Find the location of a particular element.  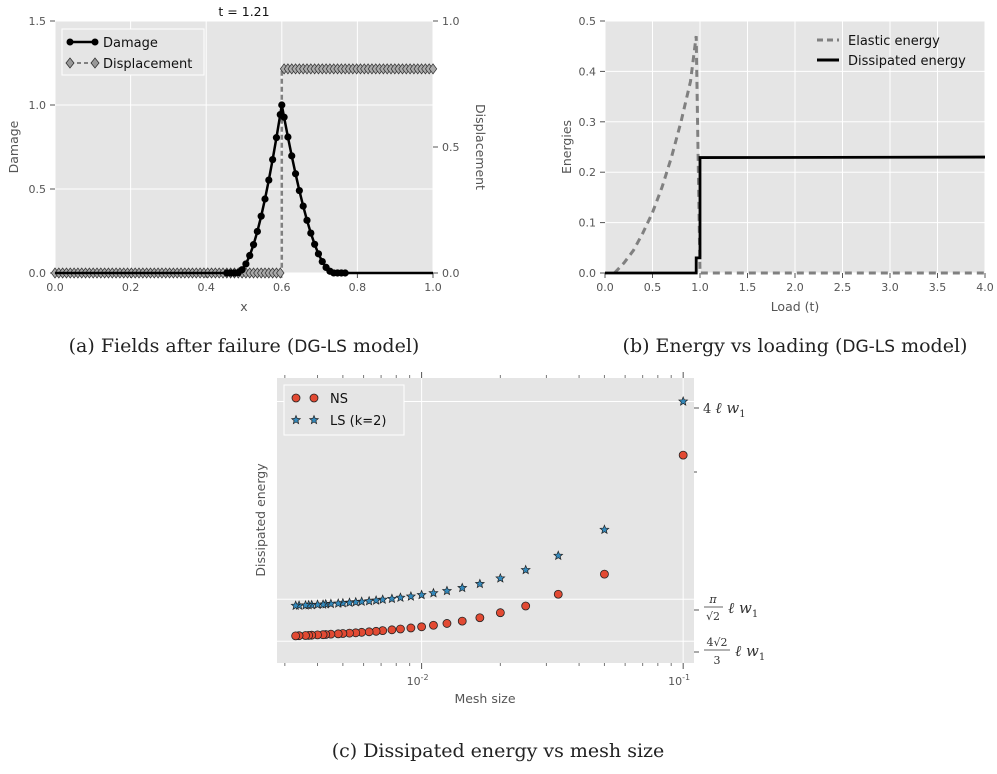

a-ytick-label-1: 0.5 is located at coordinates (38, 189).